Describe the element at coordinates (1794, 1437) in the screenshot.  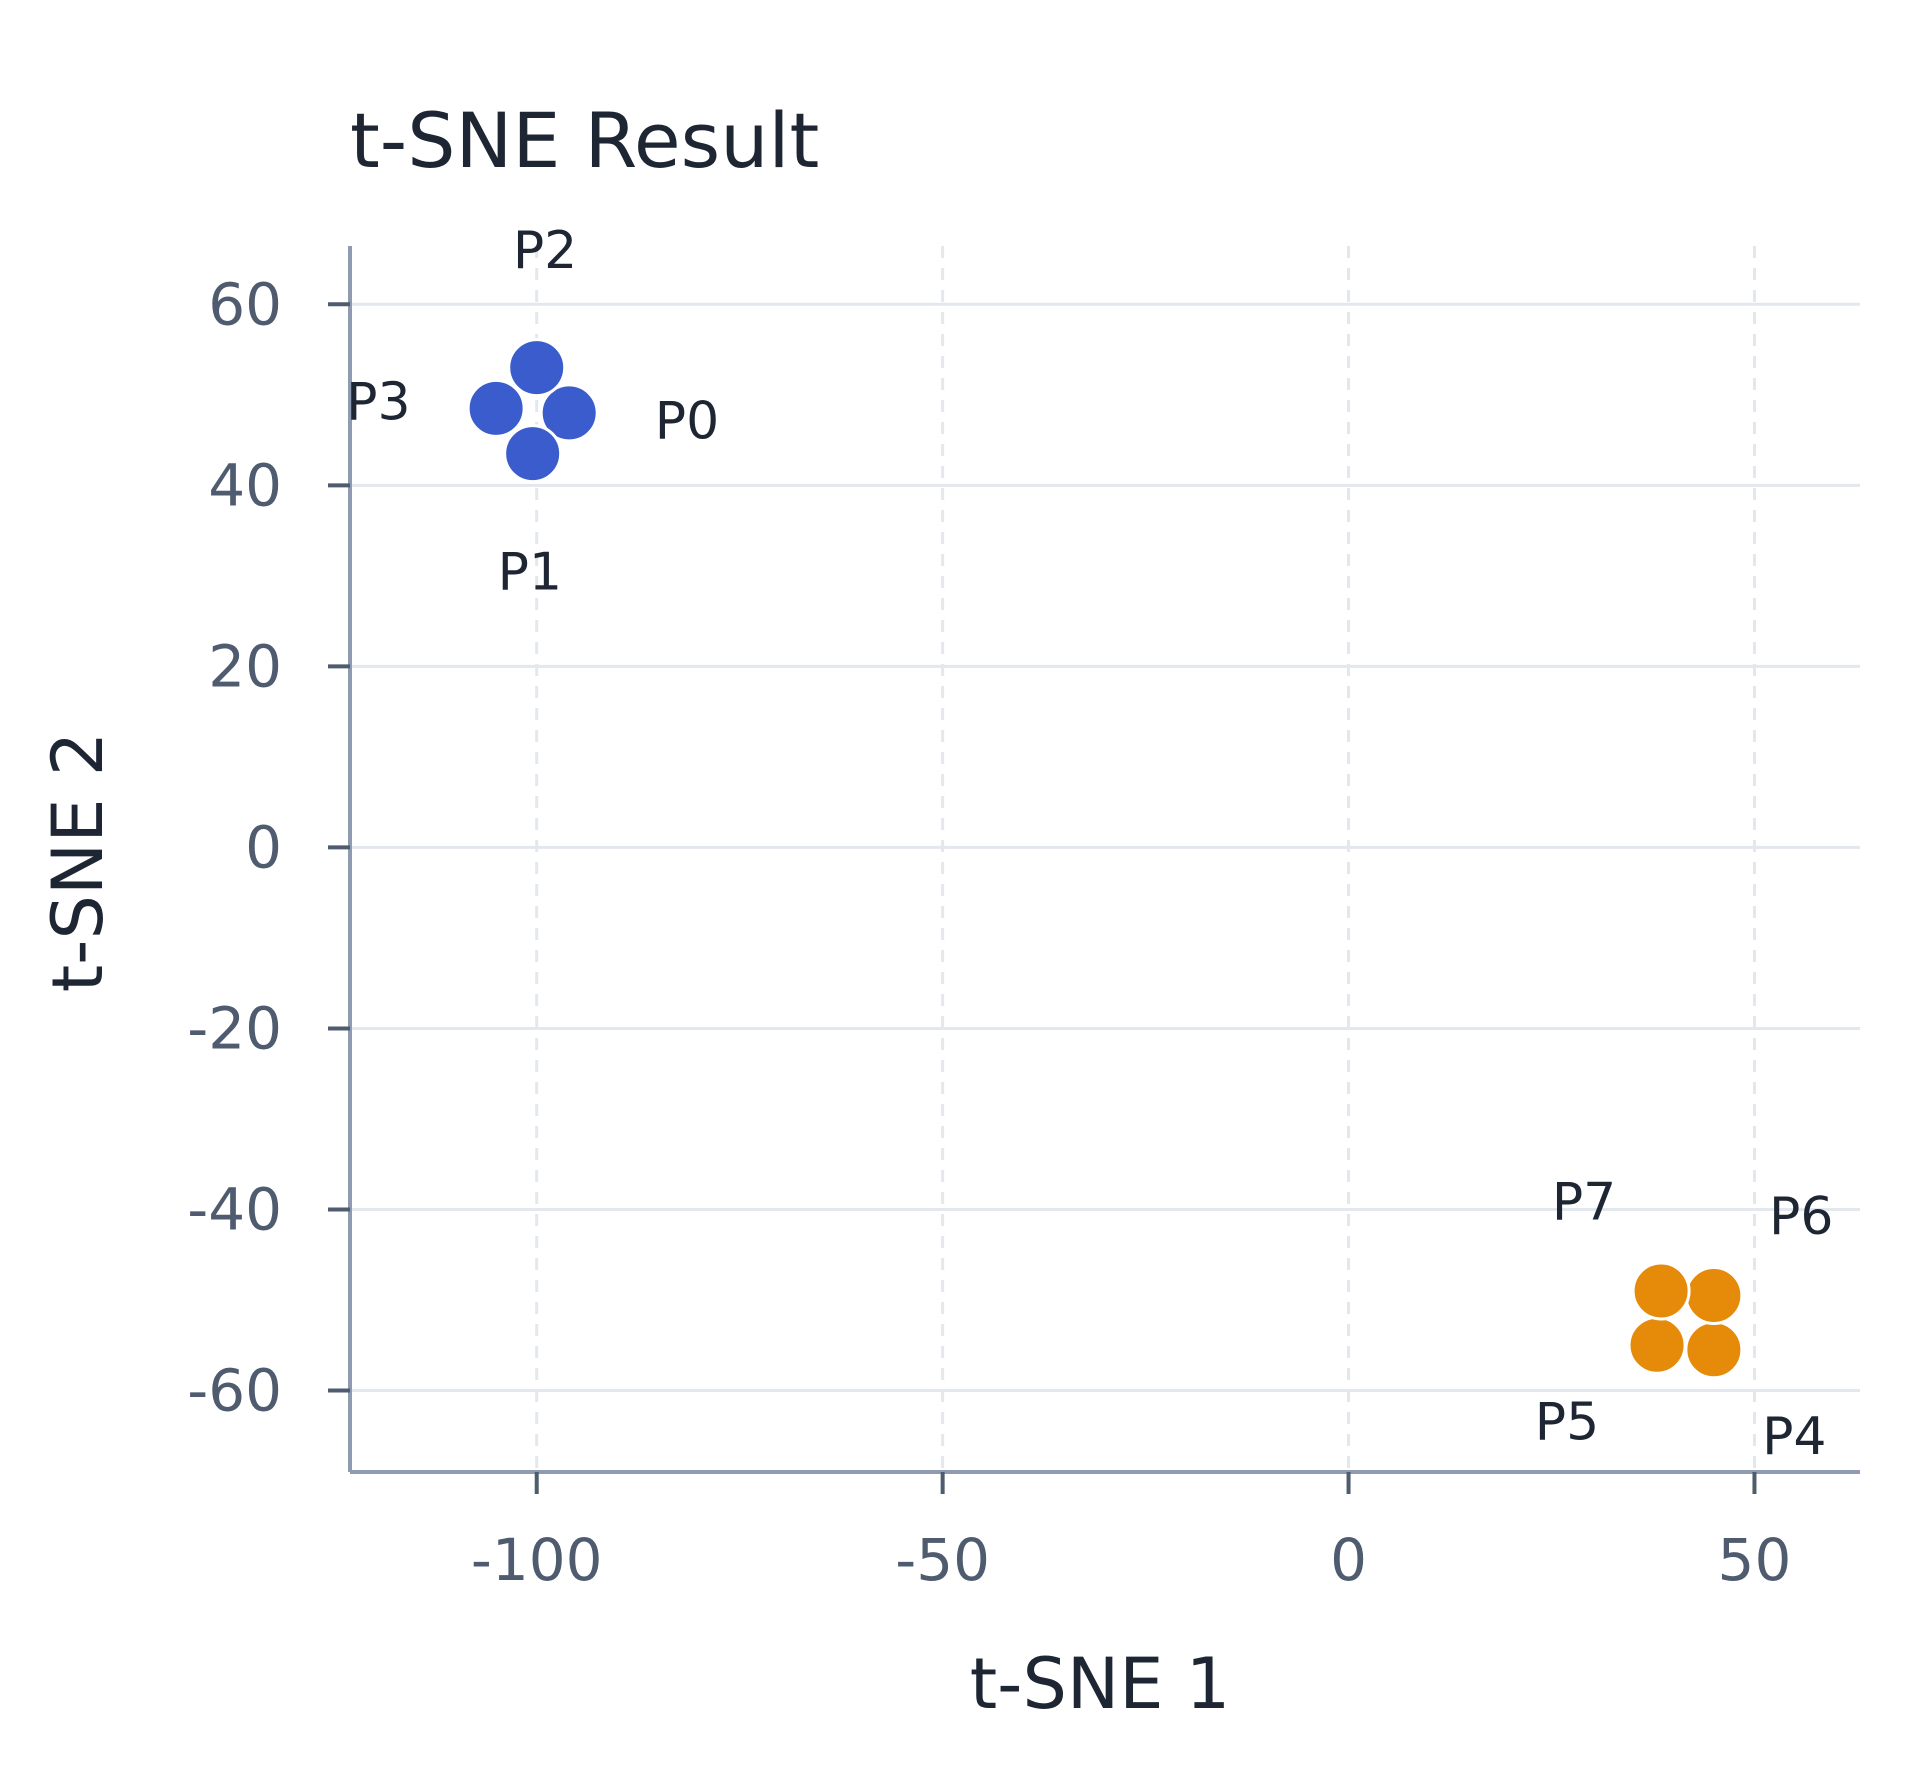
I see `point-label-p4: P4` at that location.